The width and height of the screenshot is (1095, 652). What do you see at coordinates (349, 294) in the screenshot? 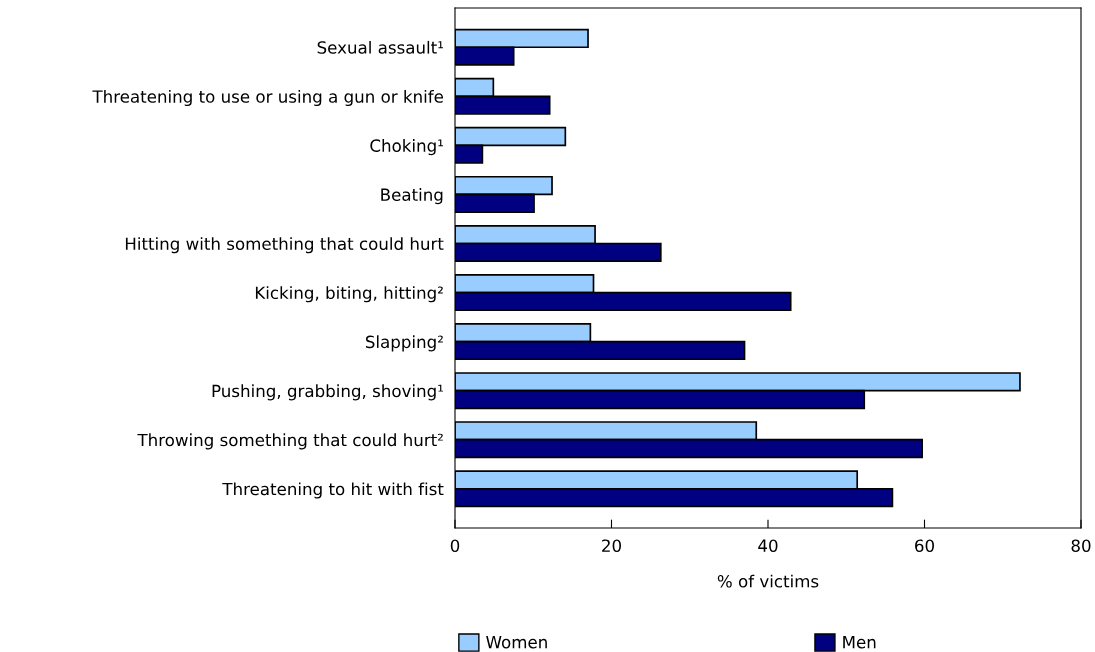
I see `y-tick-label: Kicking, biting, hitting²` at bounding box center [349, 294].